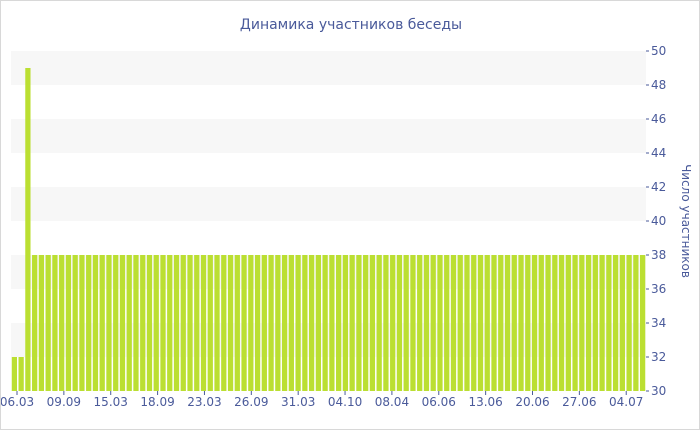 This screenshot has width=700, height=431. Describe the element at coordinates (658, 255) in the screenshot. I see `y-tick-label: 38` at that location.